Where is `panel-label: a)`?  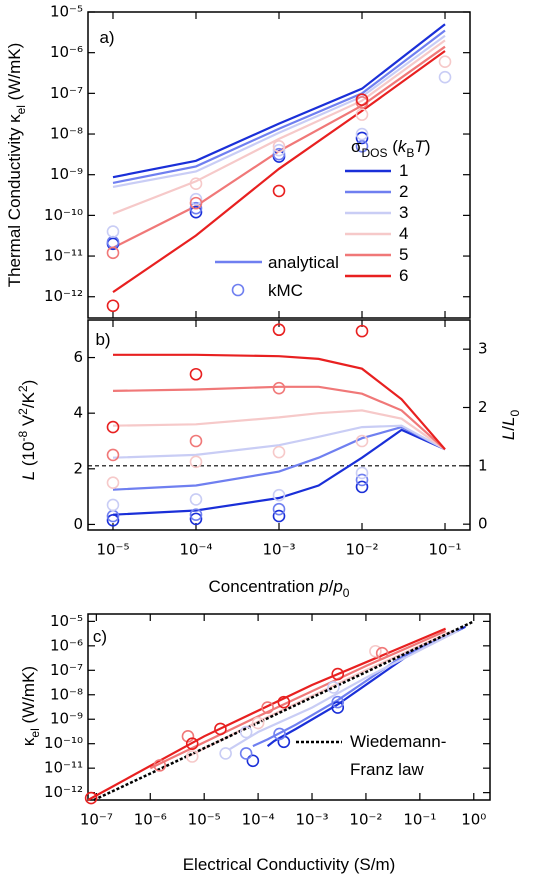 panel-label: a) is located at coordinates (106, 37).